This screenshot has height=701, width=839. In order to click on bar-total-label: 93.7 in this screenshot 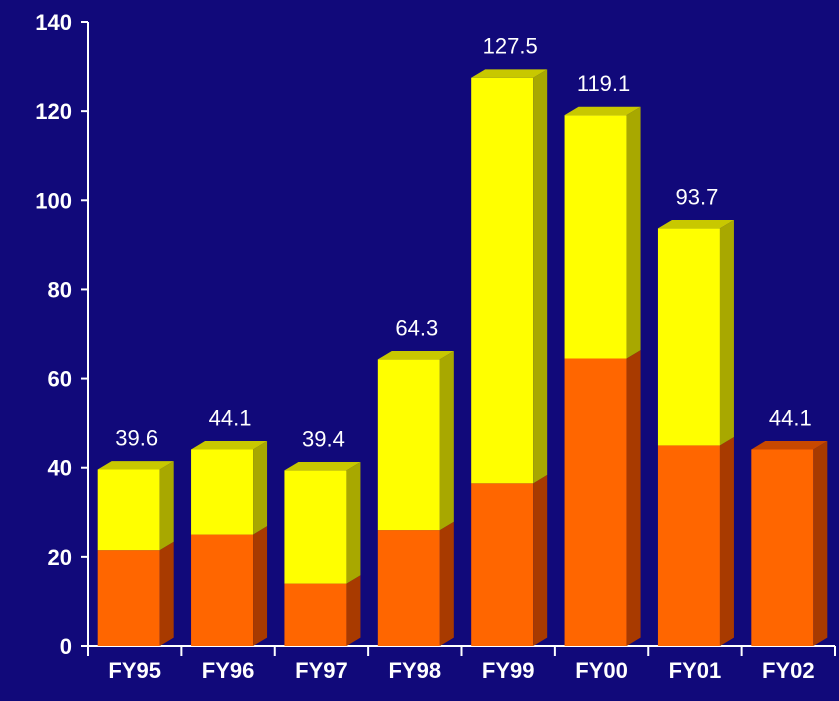, I will do `click(697, 196)`.